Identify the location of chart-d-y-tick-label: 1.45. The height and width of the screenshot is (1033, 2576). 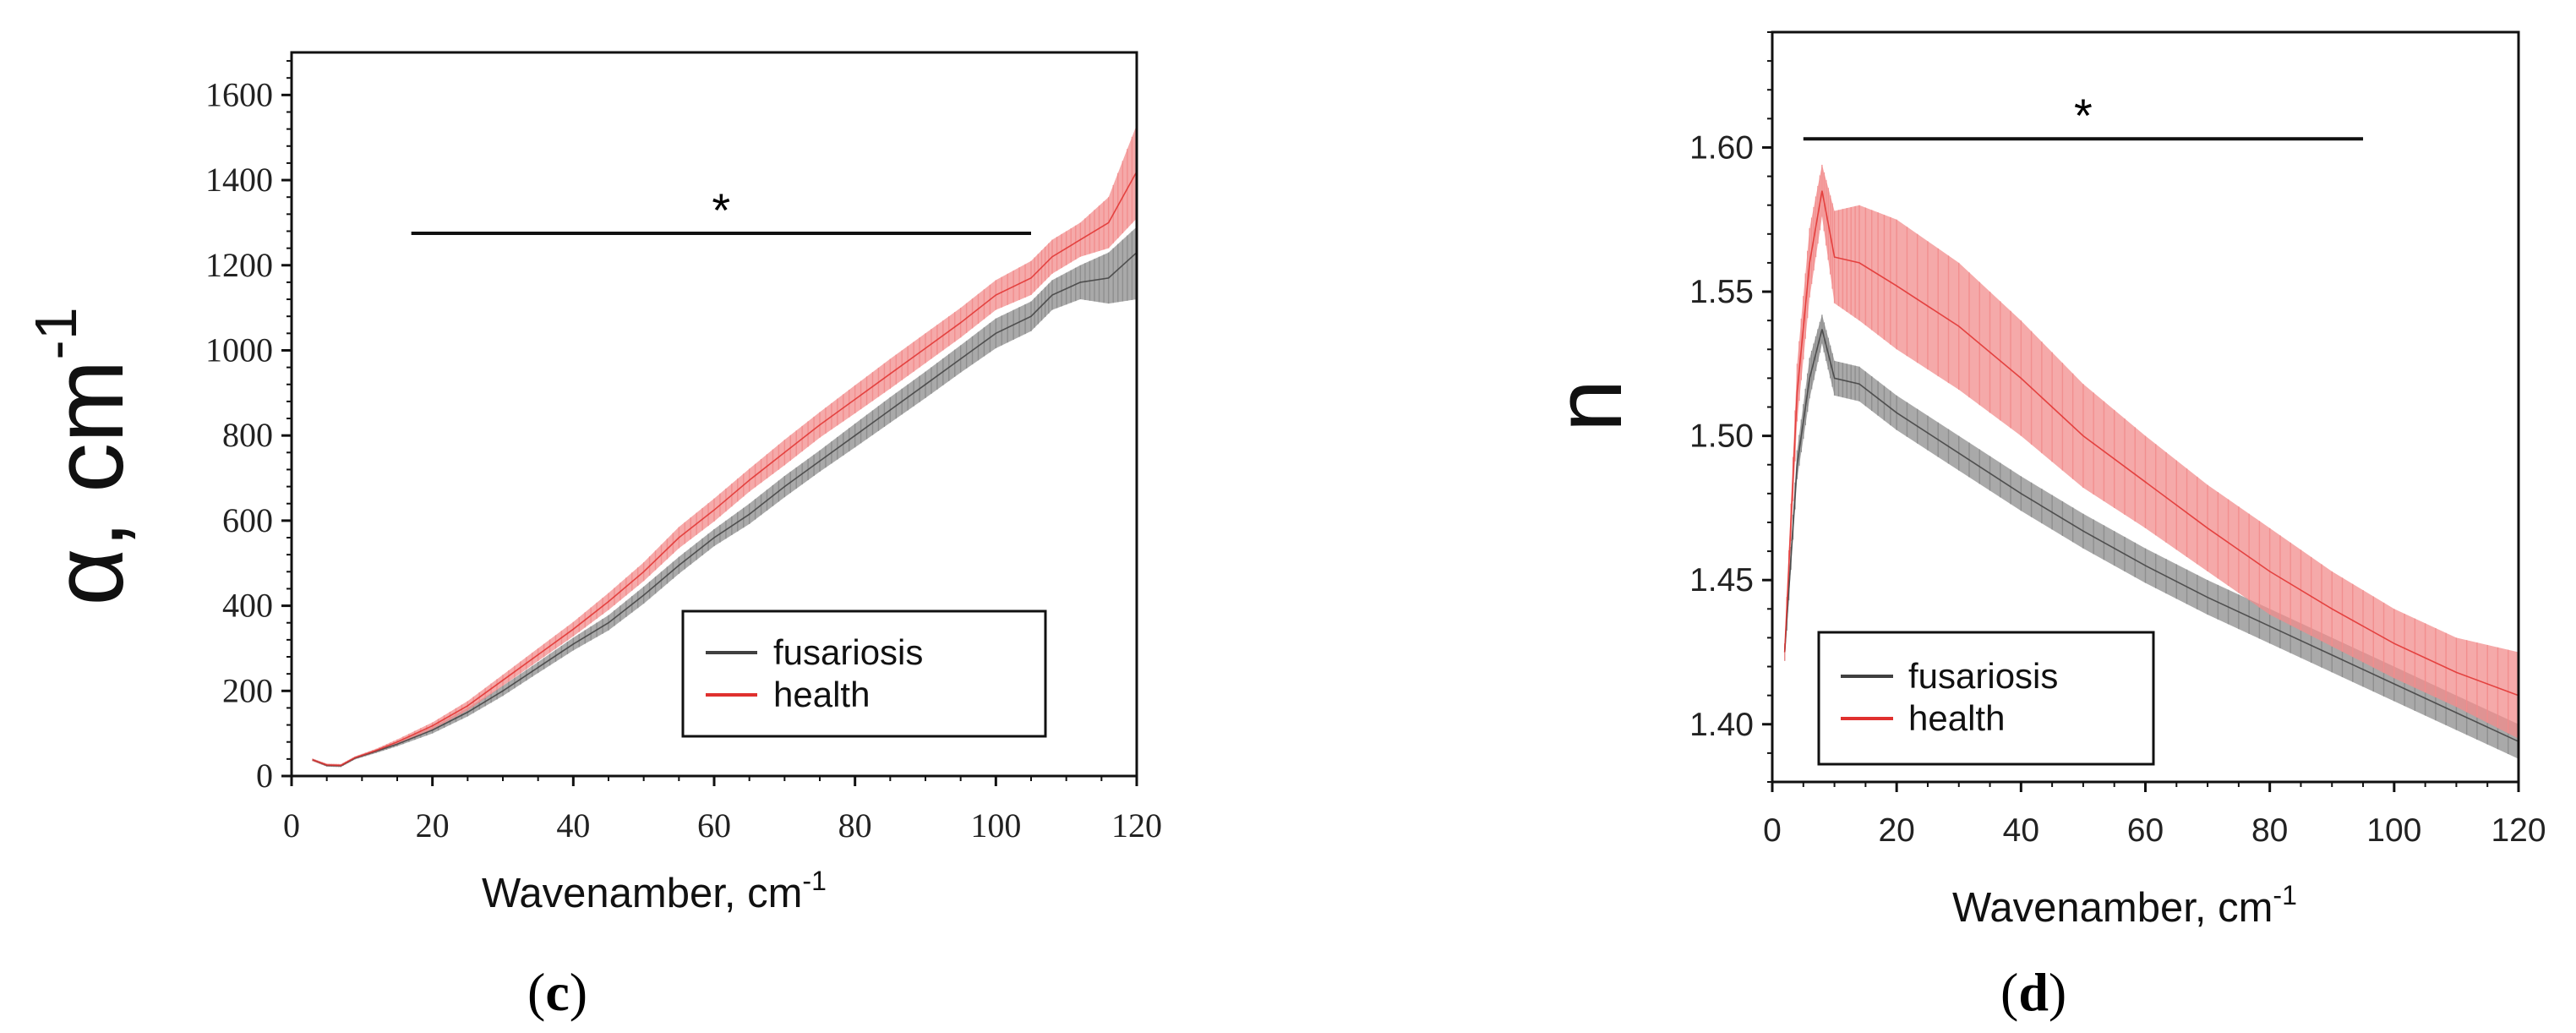
(1721, 580).